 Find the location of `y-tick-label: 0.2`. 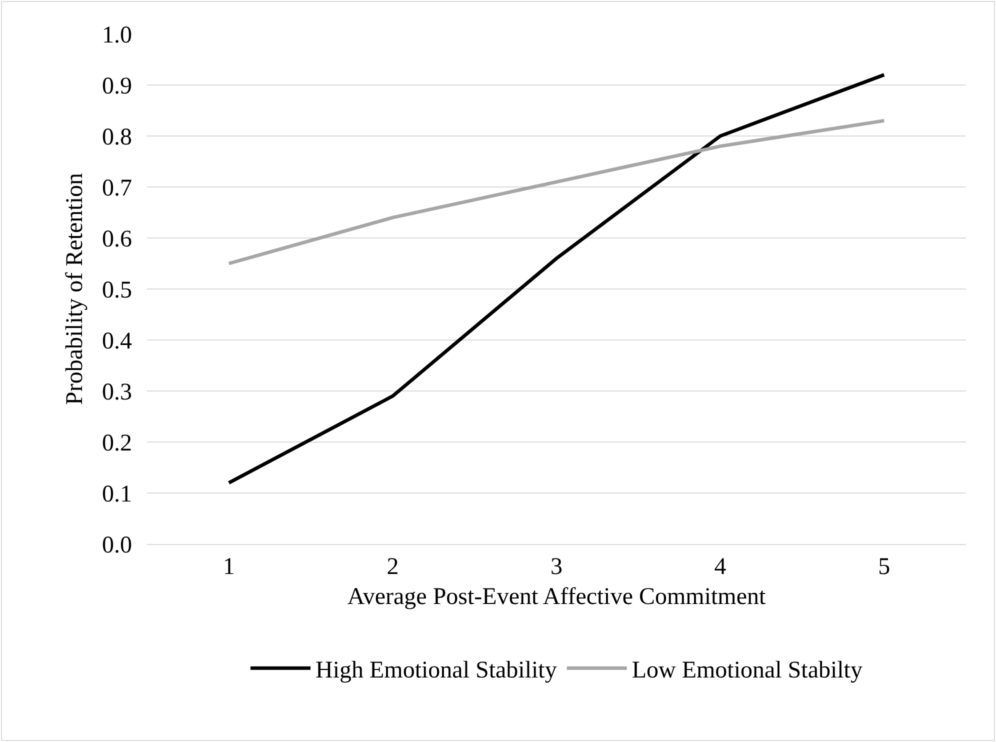

y-tick-label: 0.2 is located at coordinates (117, 443).